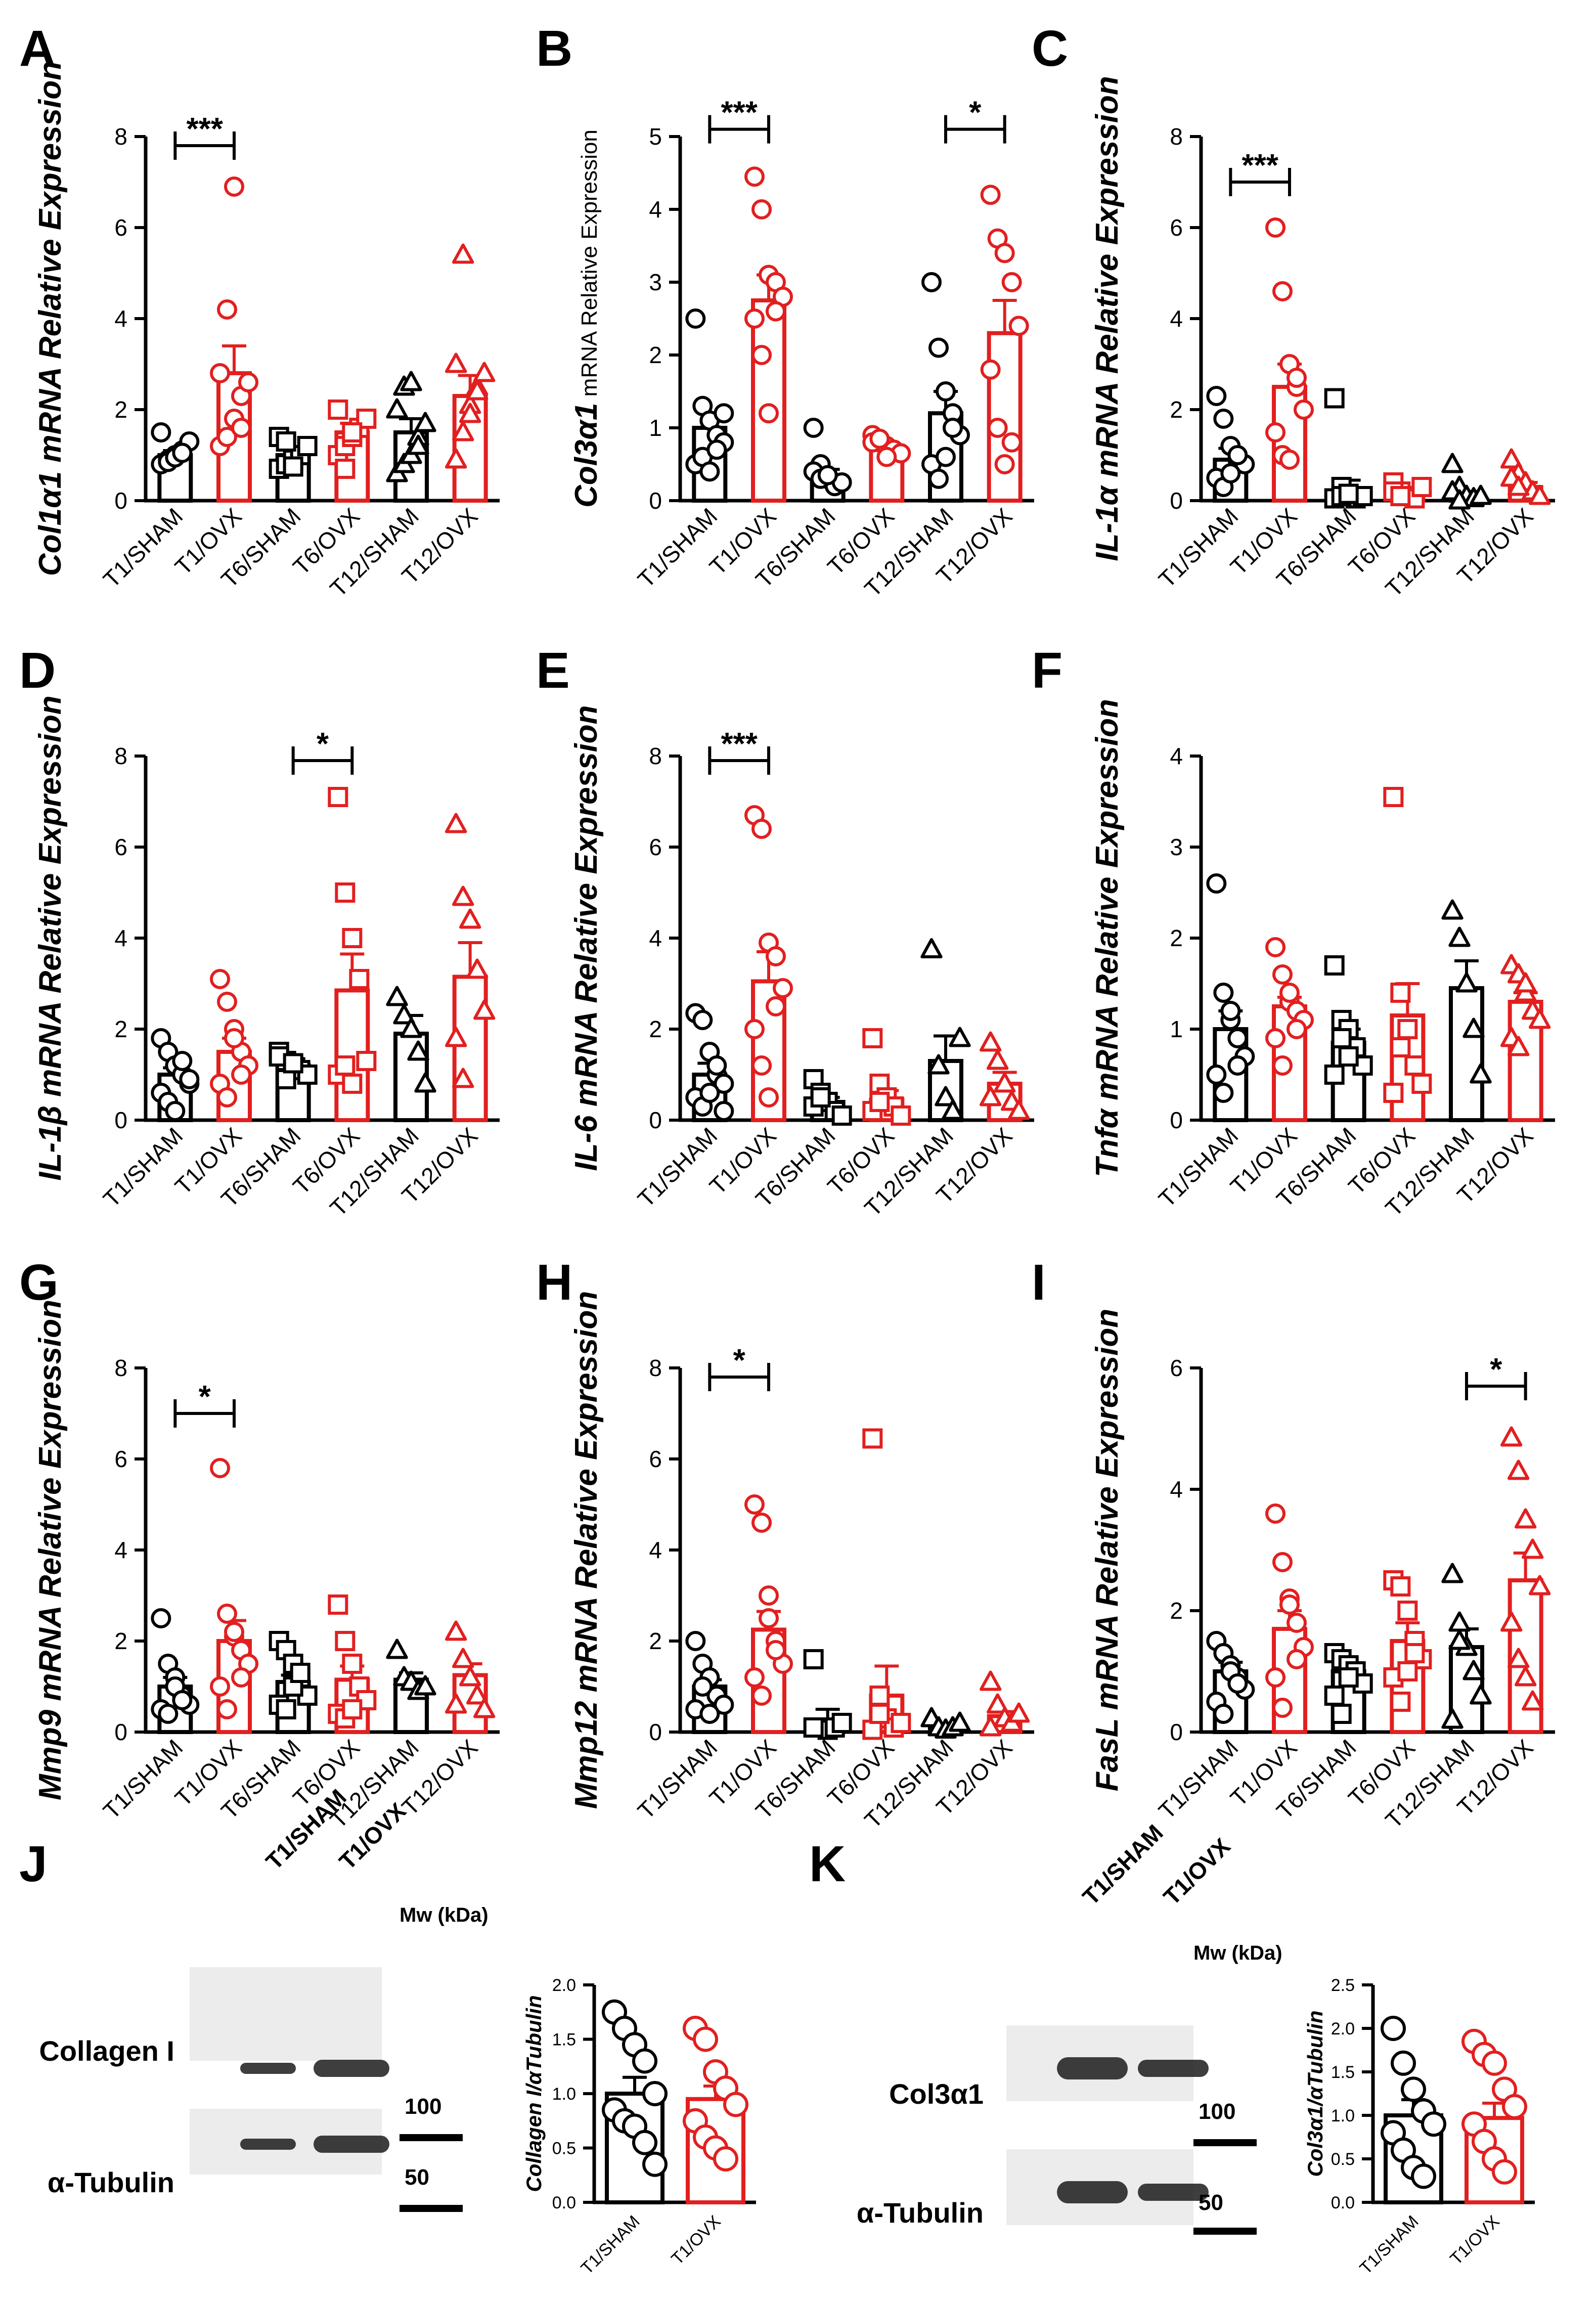 The image size is (1596, 2304). I want to click on x-tick-label: T1/OVX, so click(696, 2241).